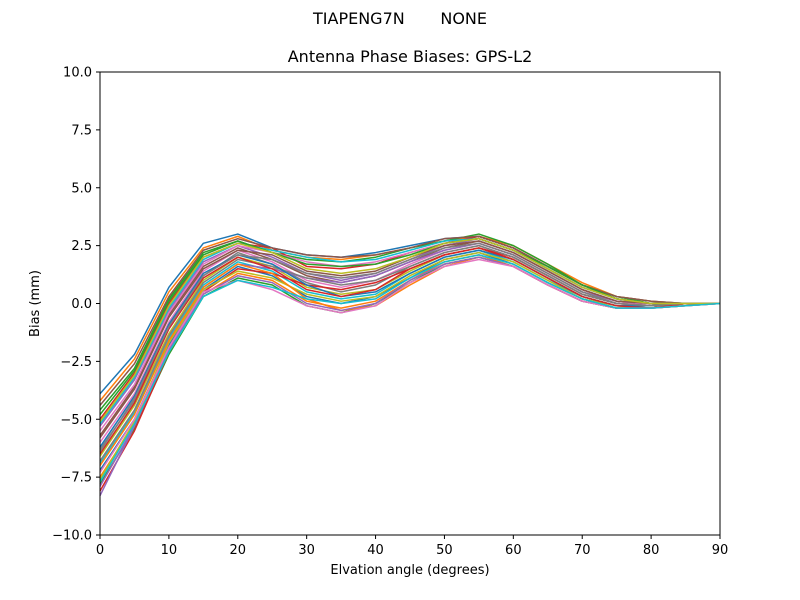  What do you see at coordinates (81, 304) in the screenshot?
I see `y-tick-label: 0.0` at bounding box center [81, 304].